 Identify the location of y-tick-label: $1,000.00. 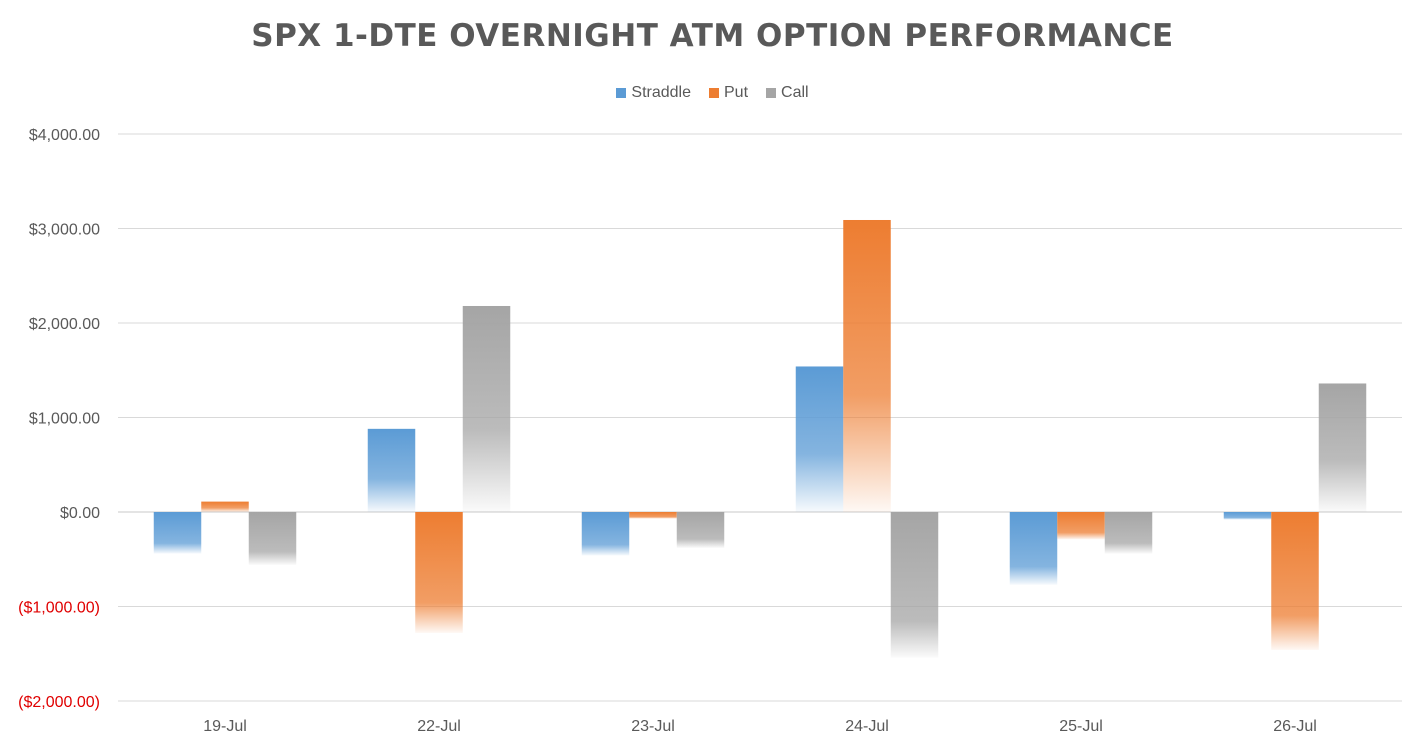
(64, 419).